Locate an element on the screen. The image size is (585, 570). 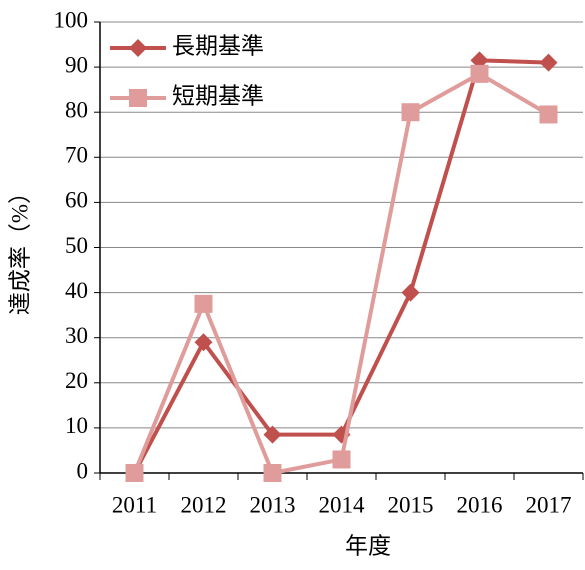
y-axis-label: 達成率（%） is located at coordinates (19, 248).